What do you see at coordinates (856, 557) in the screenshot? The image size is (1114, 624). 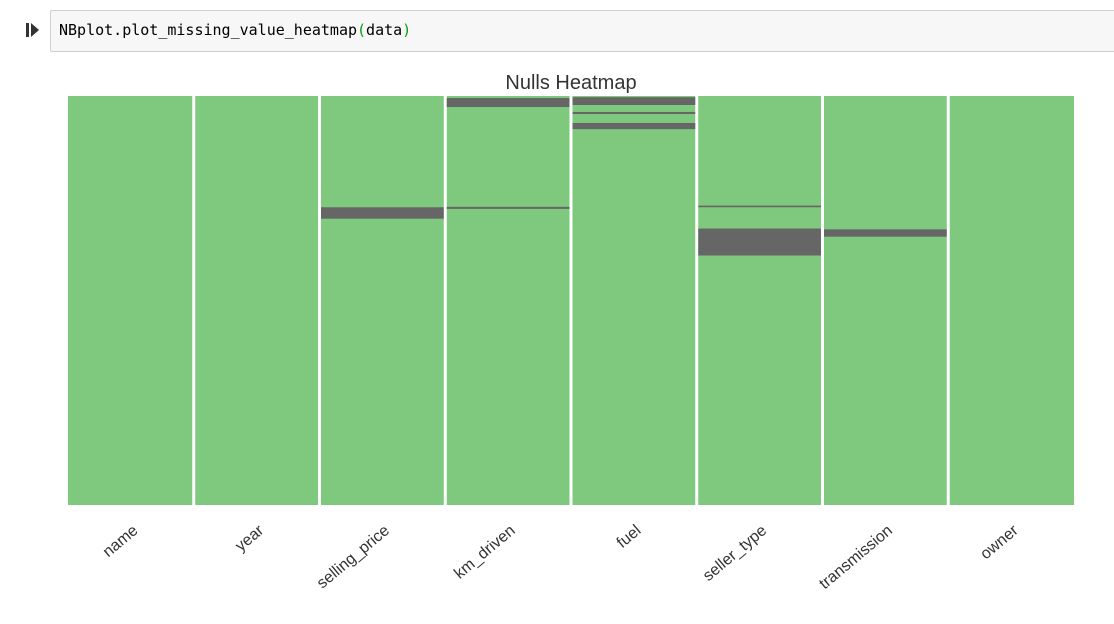 I see `x-tick-label-transmission: transmission` at bounding box center [856, 557].